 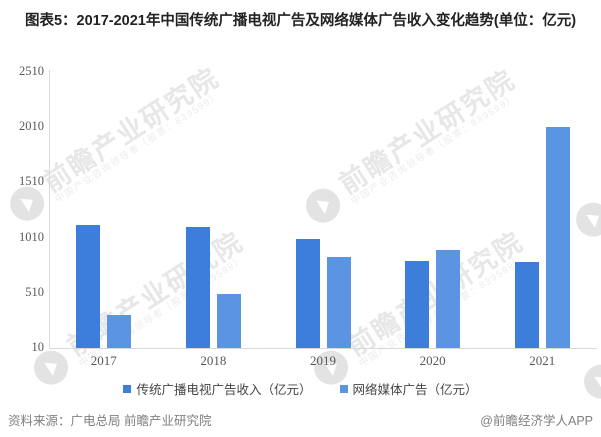 What do you see at coordinates (432, 360) in the screenshot?
I see `x-tick-label-2020: 2020` at bounding box center [432, 360].